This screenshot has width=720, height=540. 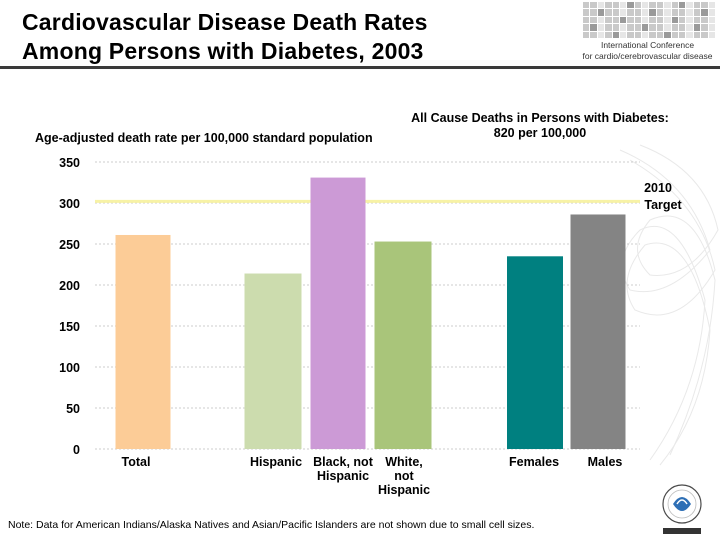 I want to click on target-label-line-1: 2010, so click(x=658, y=188).